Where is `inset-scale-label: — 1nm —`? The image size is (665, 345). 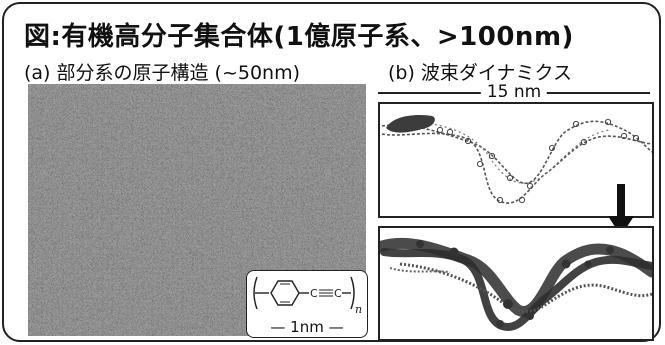 inset-scale-label: — 1nm — is located at coordinates (307, 327).